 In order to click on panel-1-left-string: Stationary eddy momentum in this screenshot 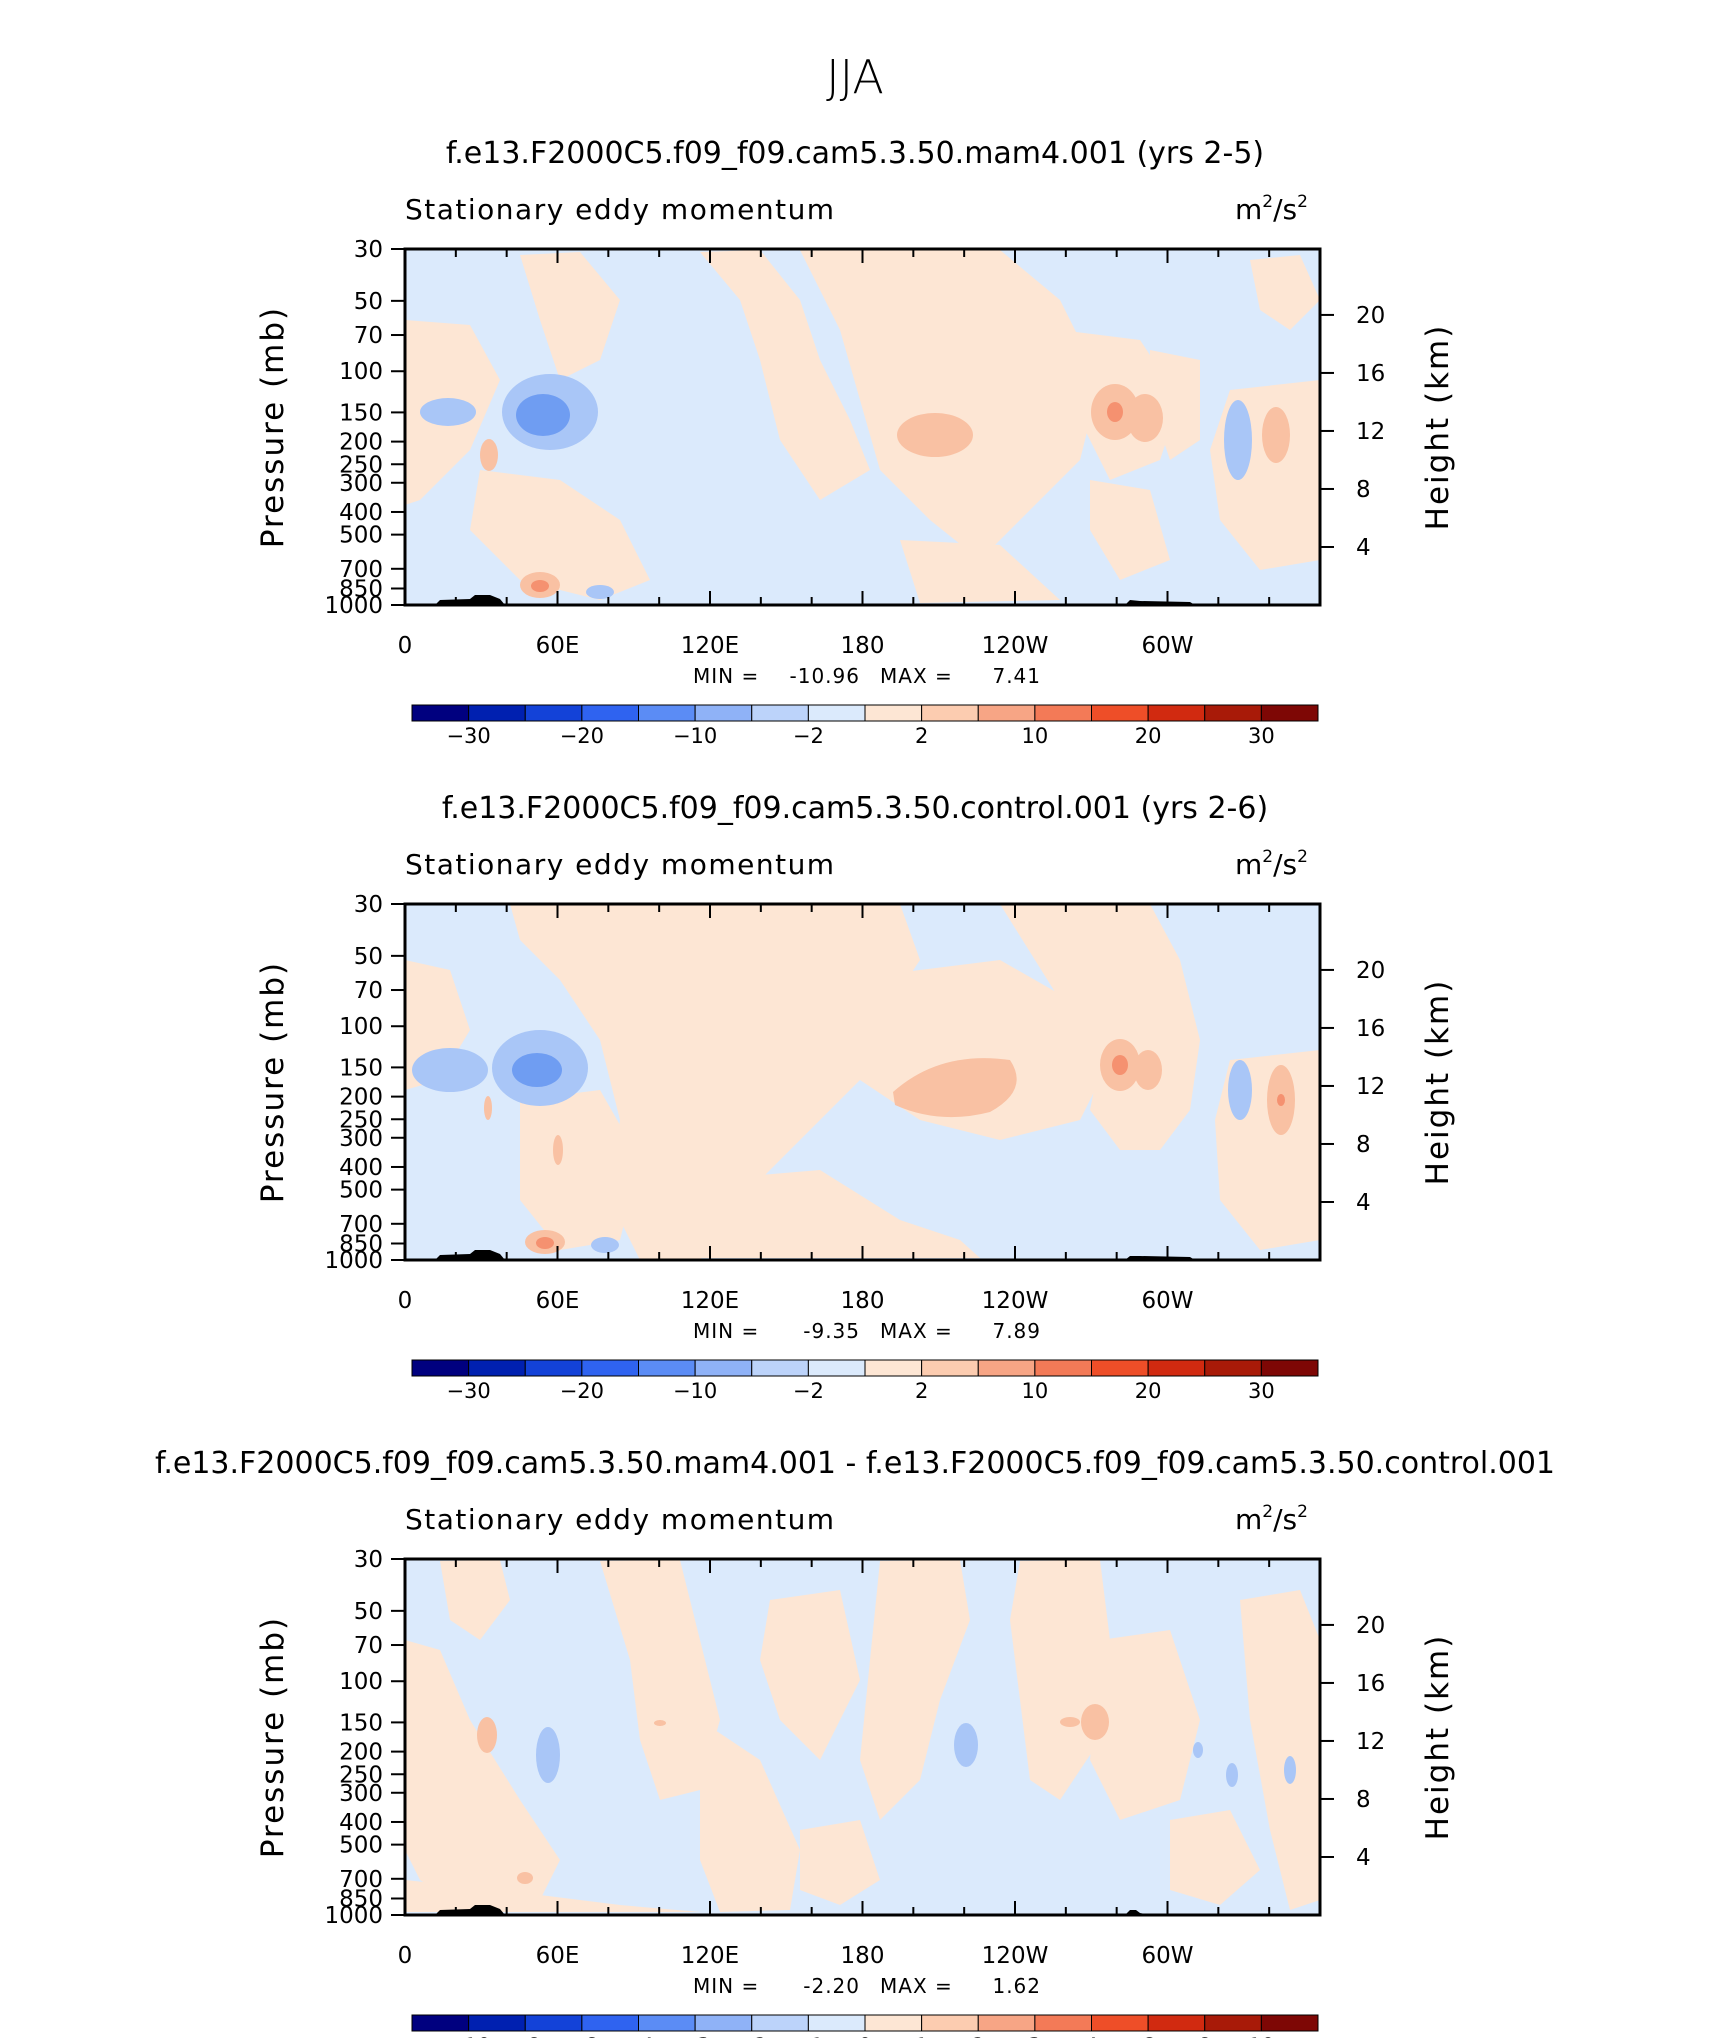, I will do `click(620, 209)`.